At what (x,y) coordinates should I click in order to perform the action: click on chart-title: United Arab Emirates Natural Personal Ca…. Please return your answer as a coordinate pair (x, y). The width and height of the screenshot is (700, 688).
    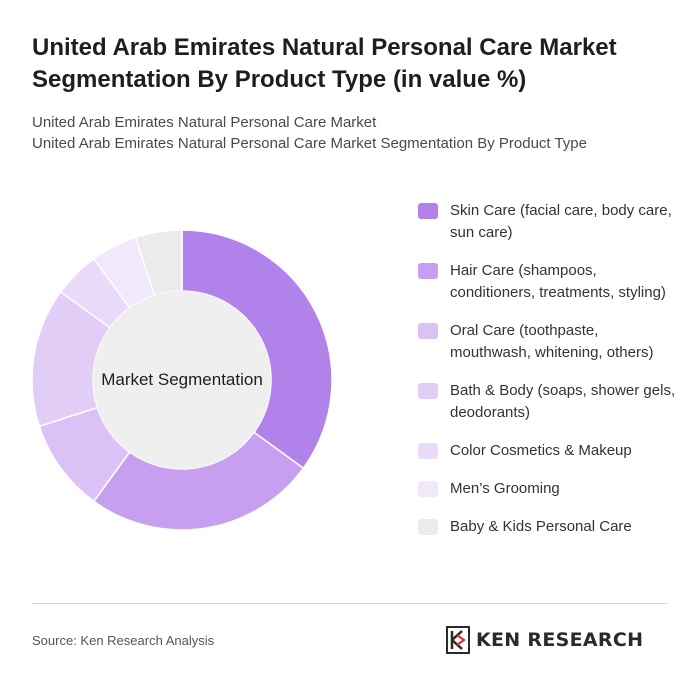
    Looking at the image, I should click on (324, 63).